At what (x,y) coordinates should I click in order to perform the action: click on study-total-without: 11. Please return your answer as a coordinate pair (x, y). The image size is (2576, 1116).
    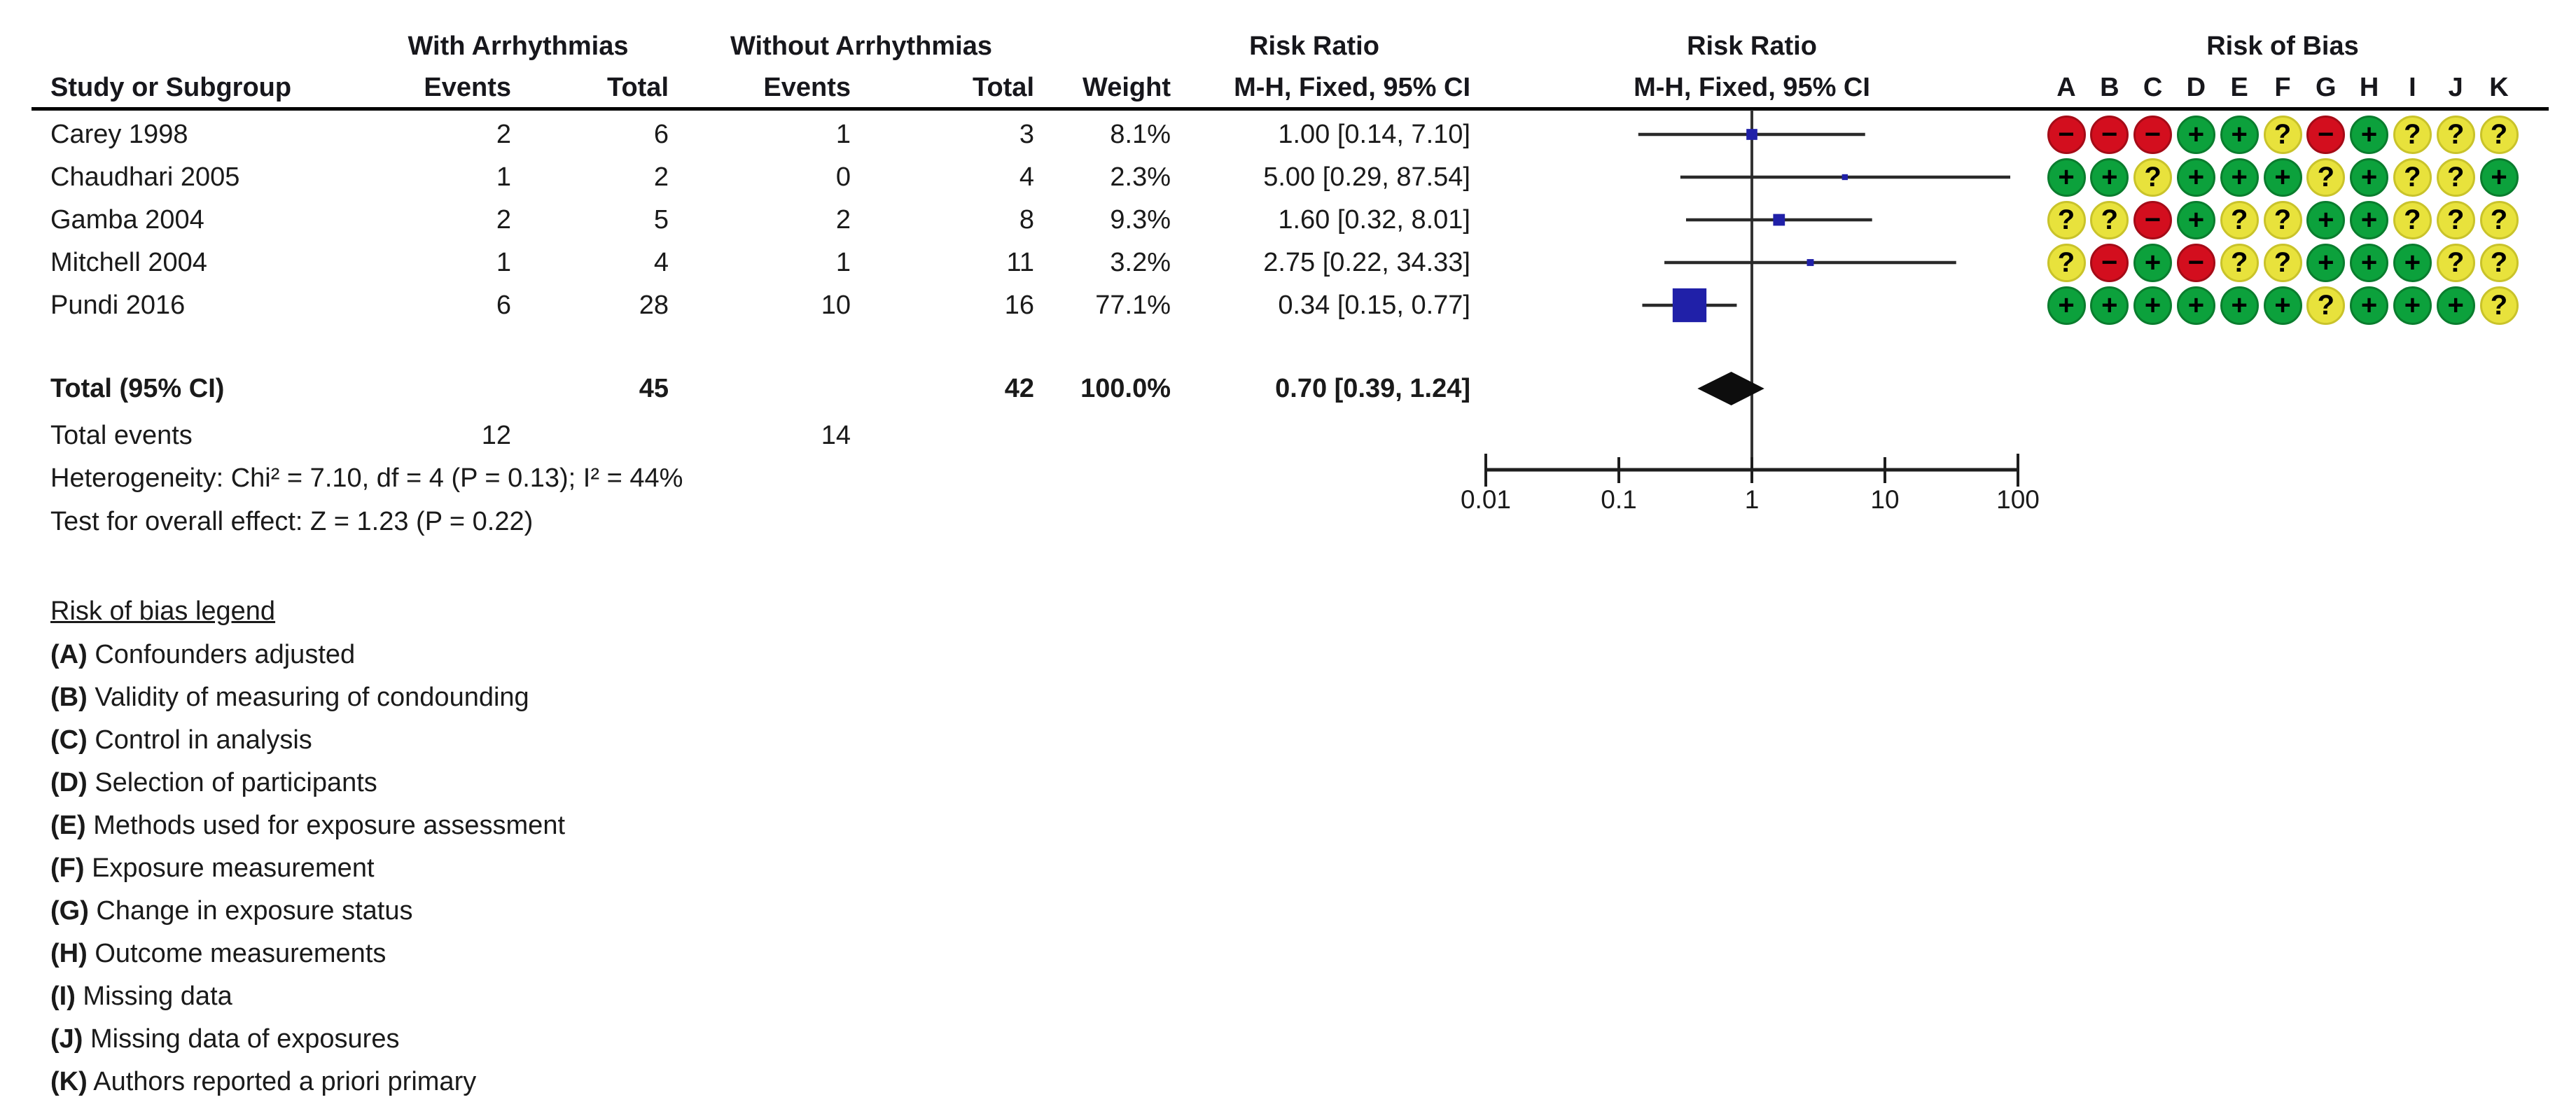
    Looking at the image, I should click on (1020, 262).